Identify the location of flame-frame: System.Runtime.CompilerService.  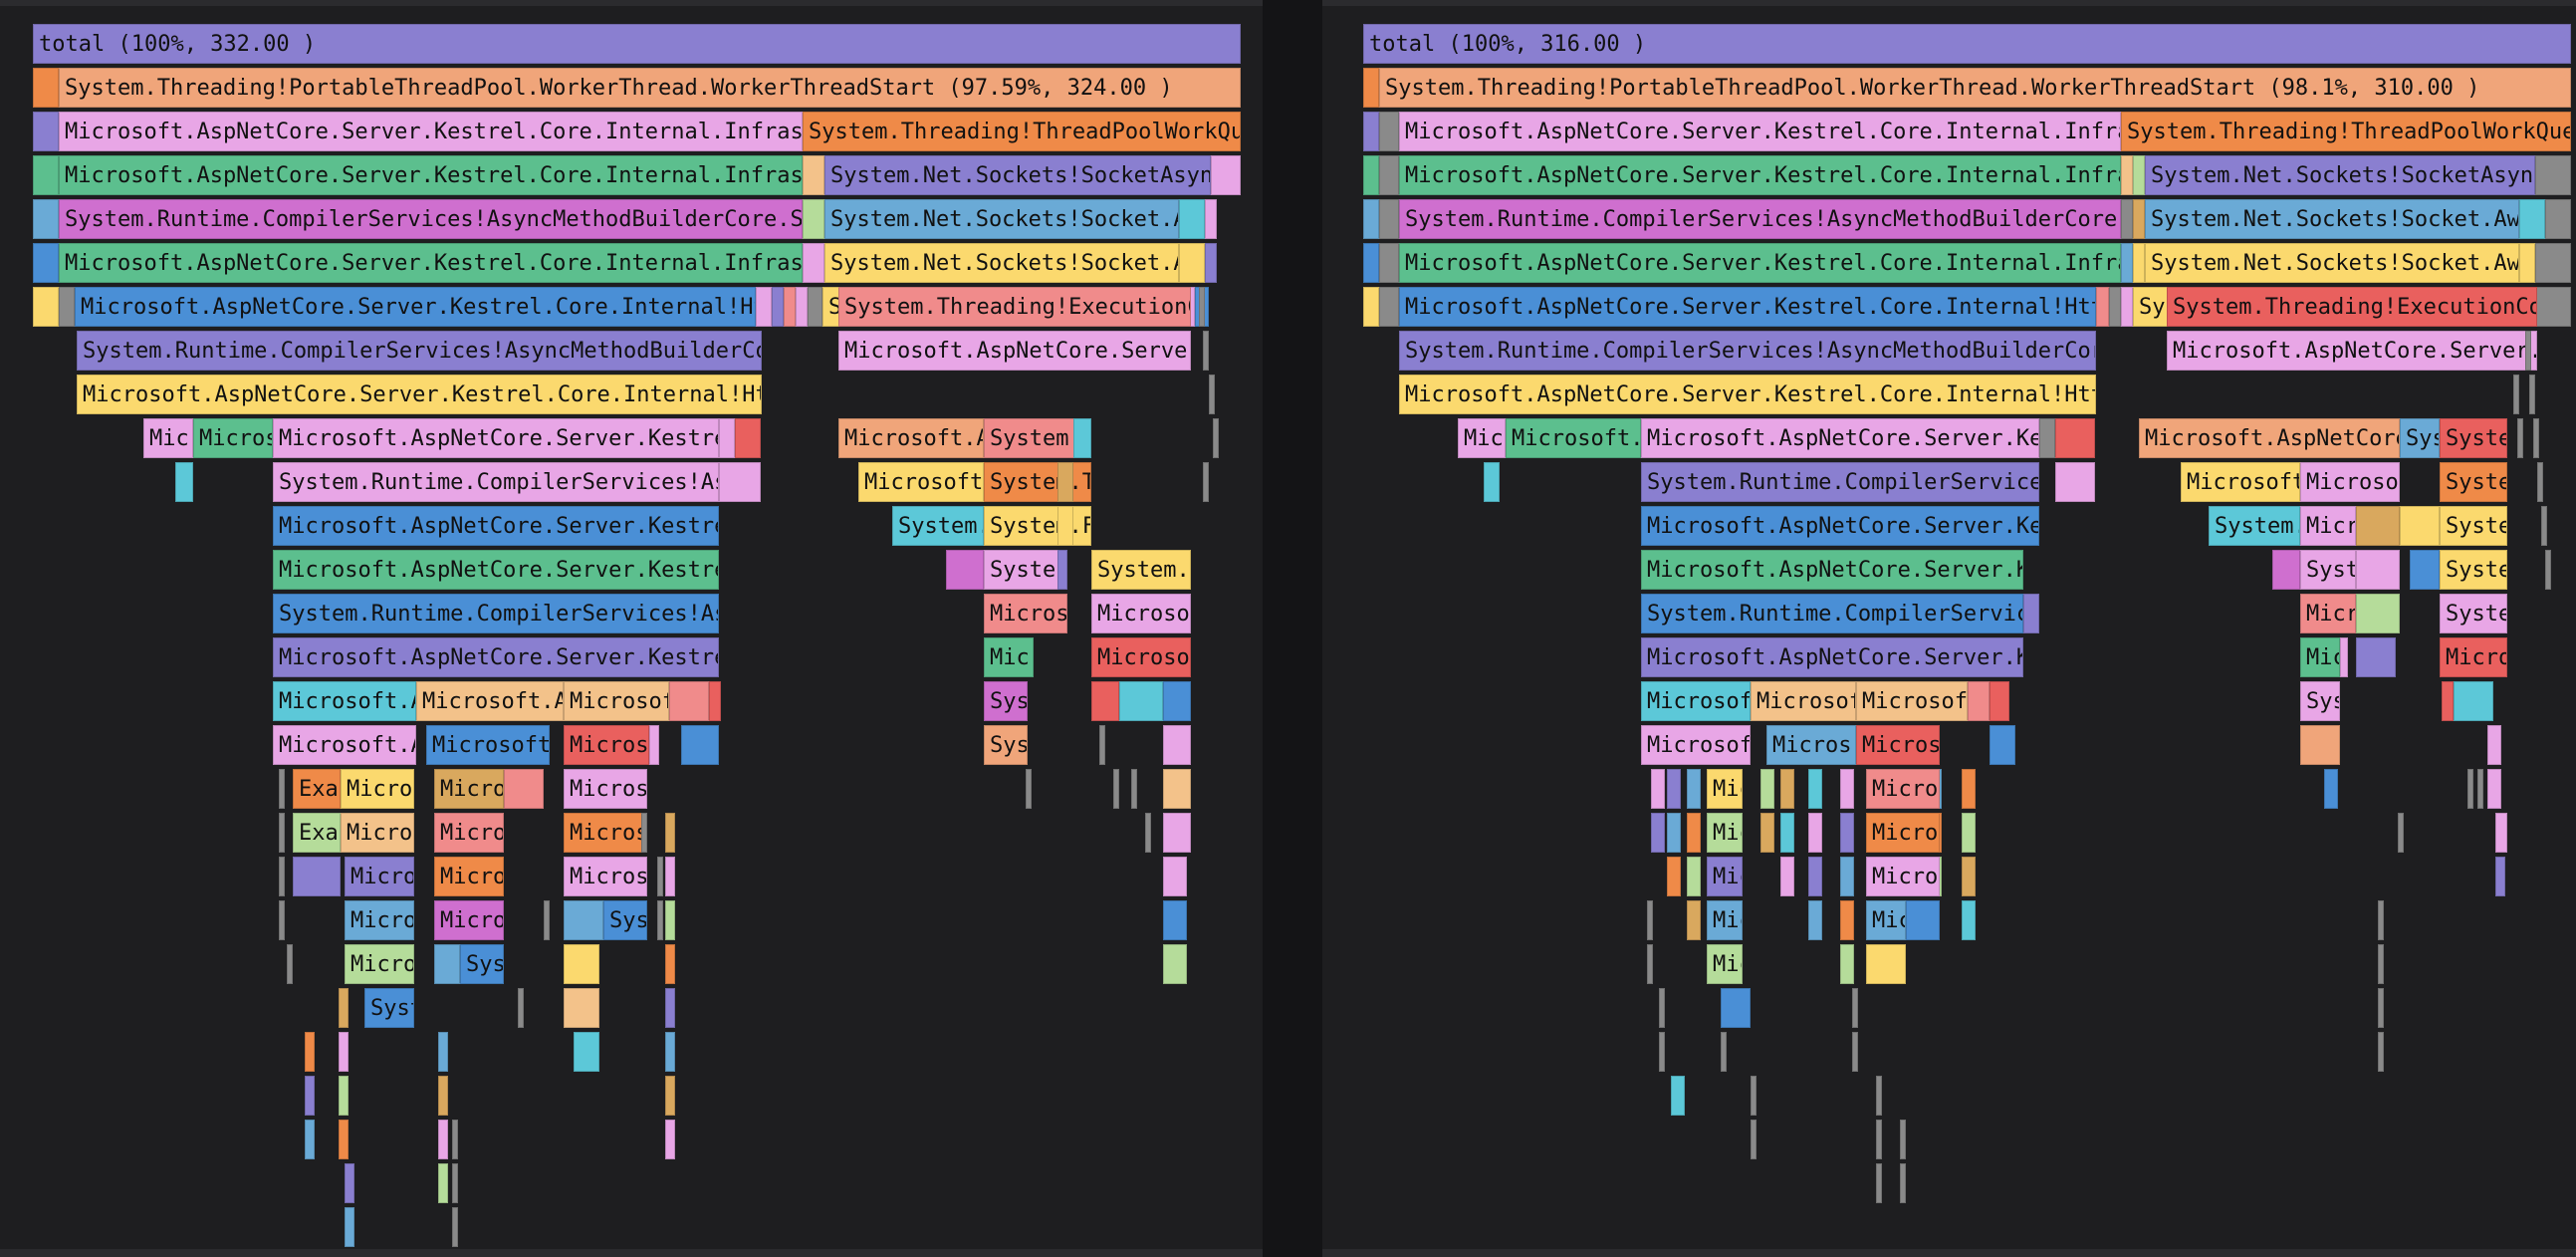
(1832, 613).